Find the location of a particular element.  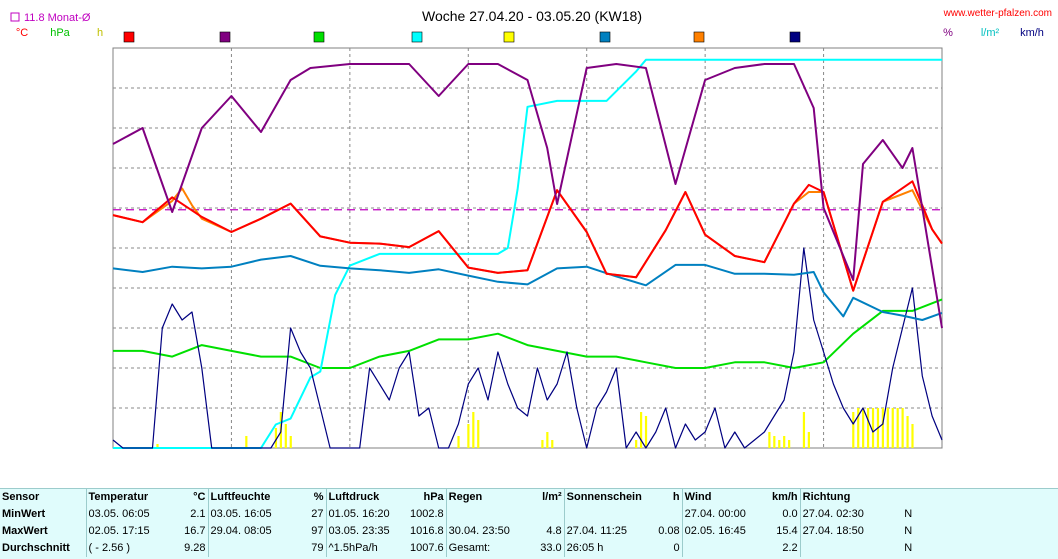

unit-wind: km/h is located at coordinates (1032, 33).